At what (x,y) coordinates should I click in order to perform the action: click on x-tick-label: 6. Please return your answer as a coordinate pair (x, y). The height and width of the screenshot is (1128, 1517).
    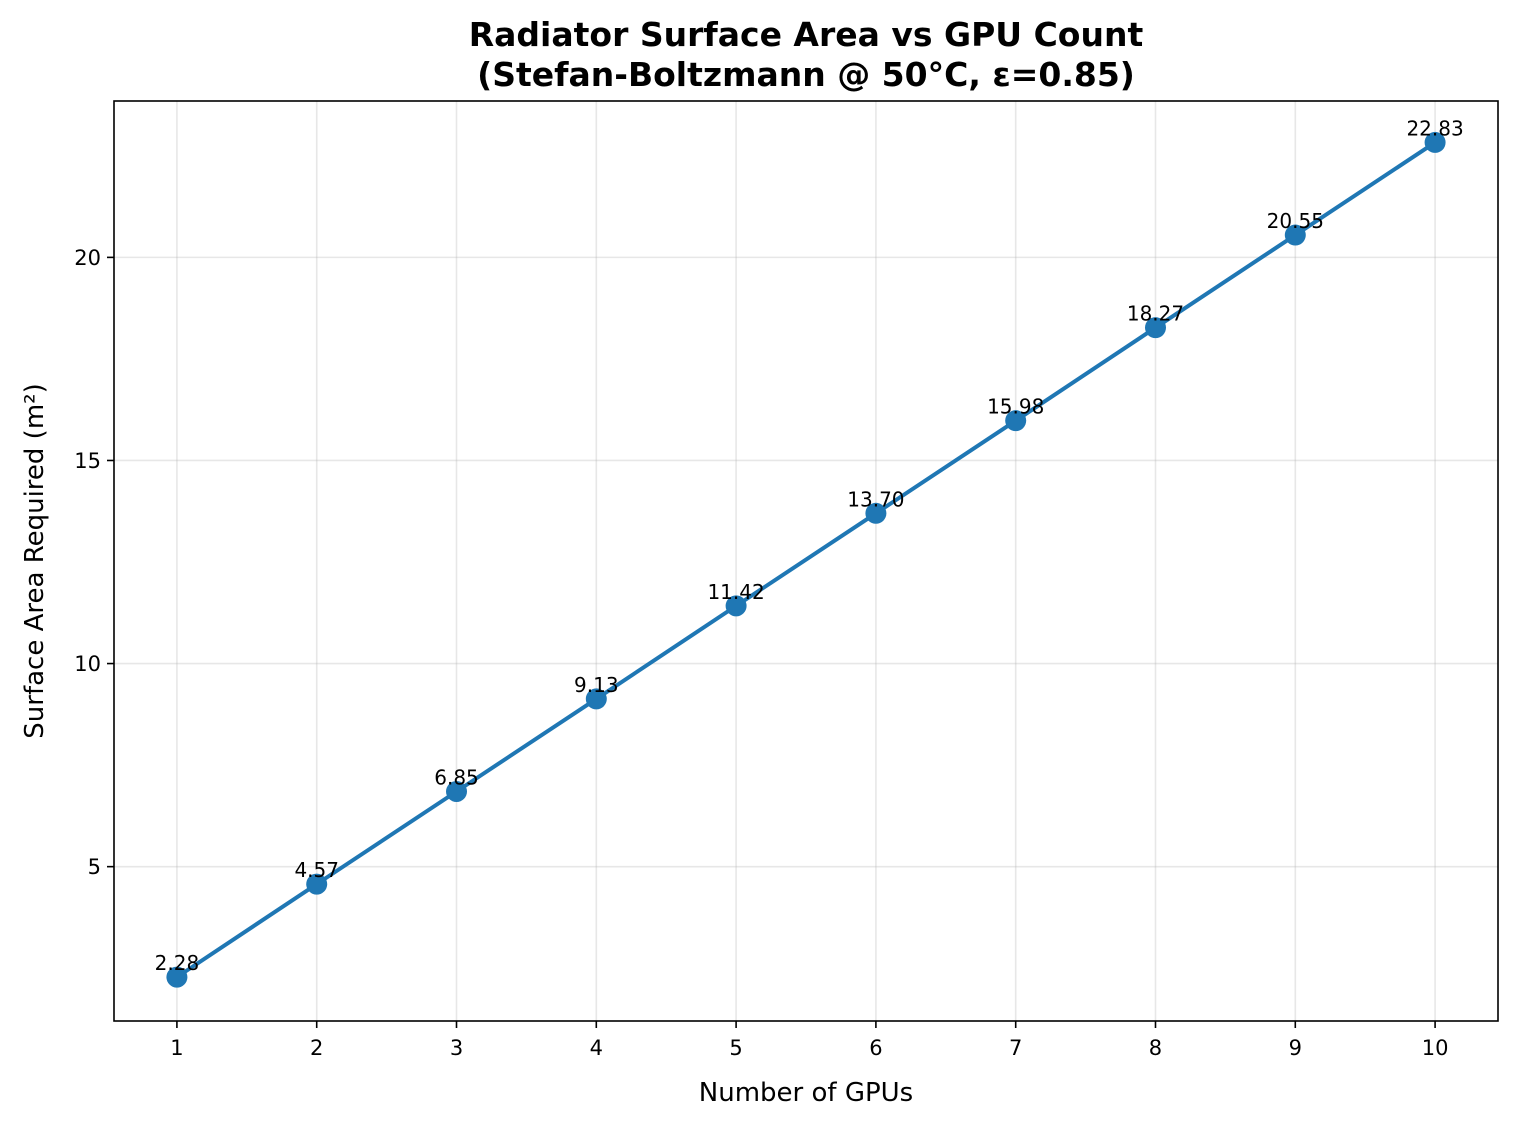
    Looking at the image, I should click on (875, 1048).